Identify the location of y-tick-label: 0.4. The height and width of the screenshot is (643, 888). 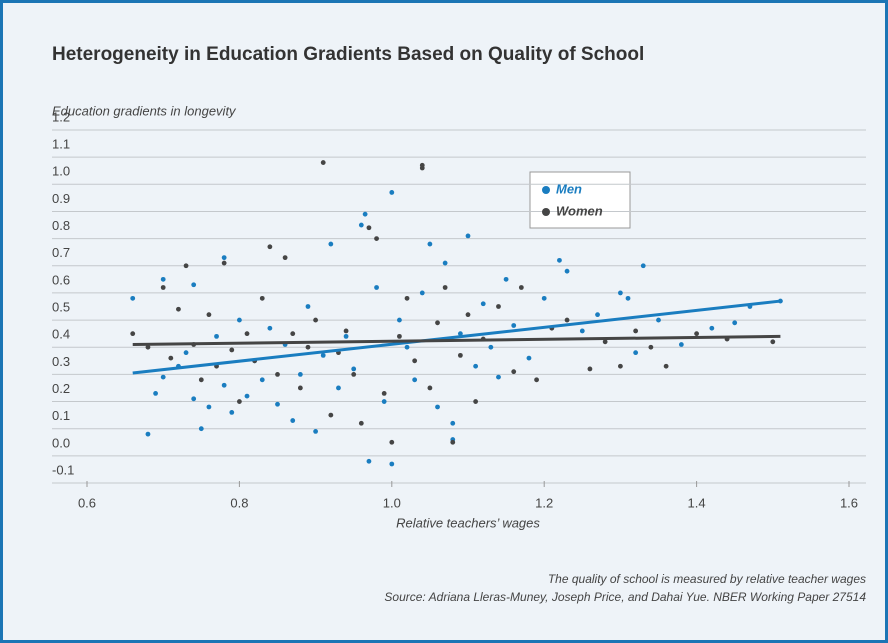
(61, 334).